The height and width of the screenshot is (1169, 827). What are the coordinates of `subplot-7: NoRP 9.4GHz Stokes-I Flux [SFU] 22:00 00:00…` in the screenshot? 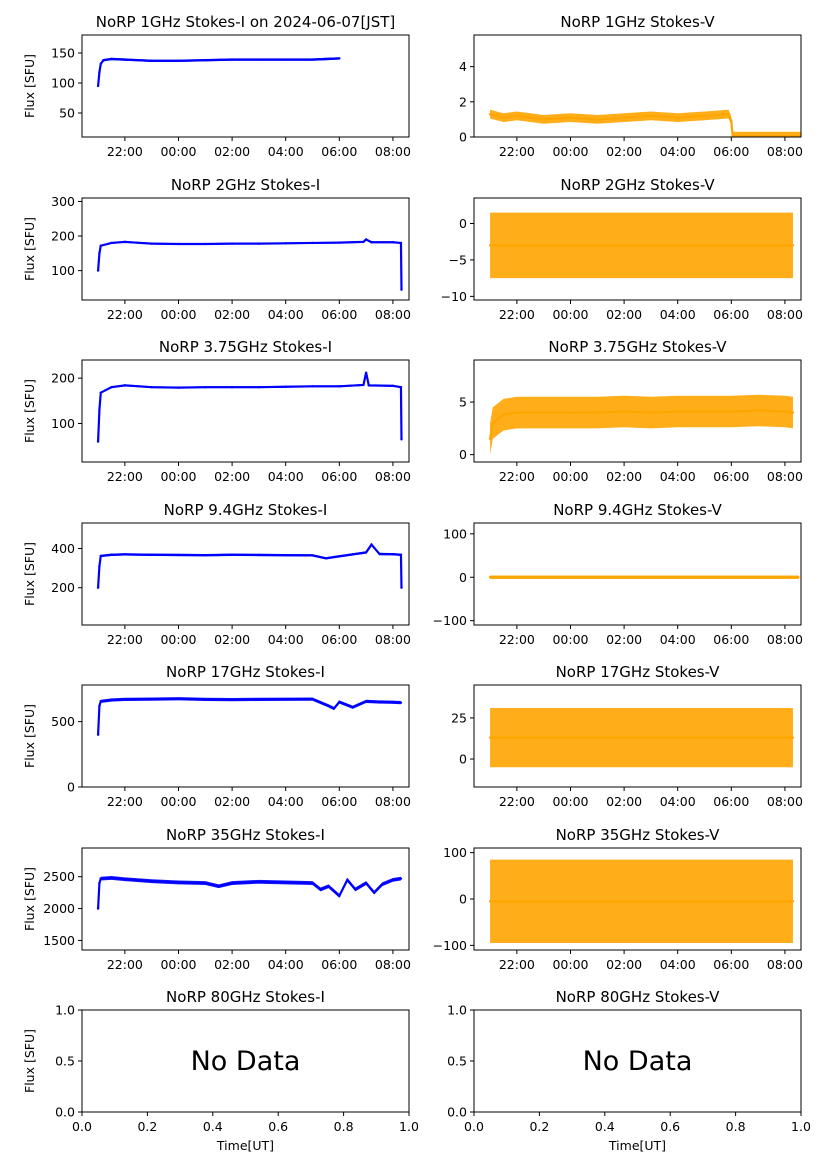 It's located at (216, 574).